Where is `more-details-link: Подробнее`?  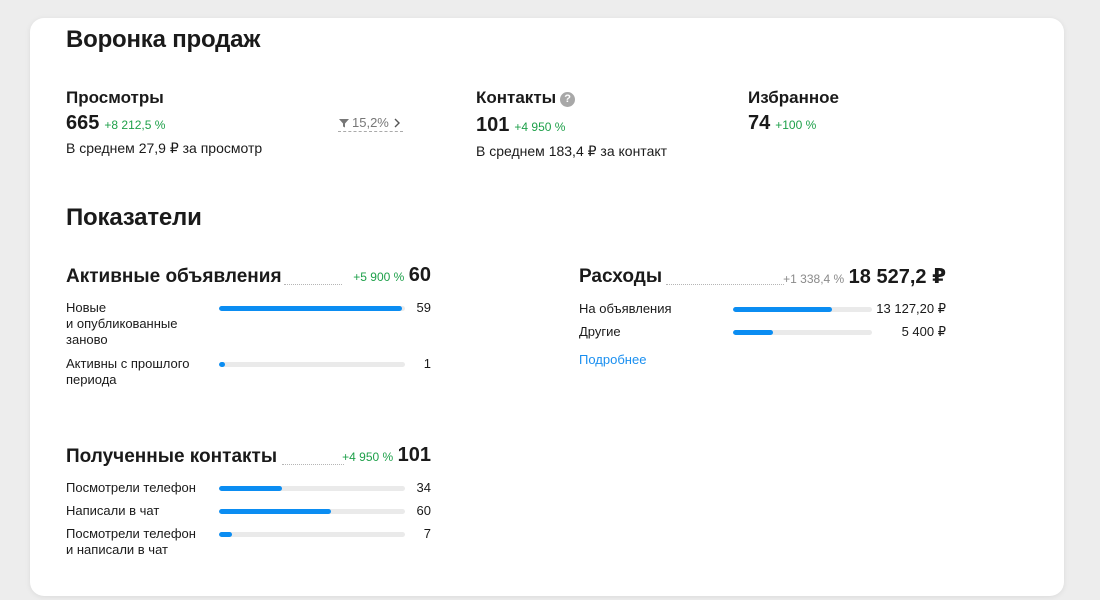
more-details-link: Подробнее is located at coordinates (613, 359).